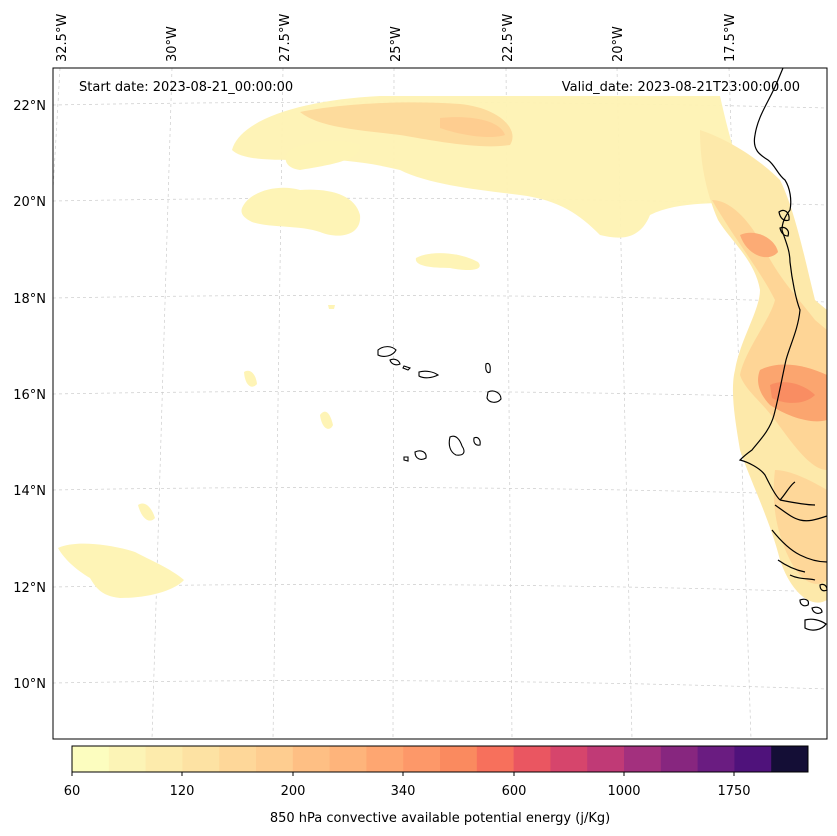 This screenshot has width=837, height=836. What do you see at coordinates (395, 362) in the screenshot?
I see `island-sao-vicente` at bounding box center [395, 362].